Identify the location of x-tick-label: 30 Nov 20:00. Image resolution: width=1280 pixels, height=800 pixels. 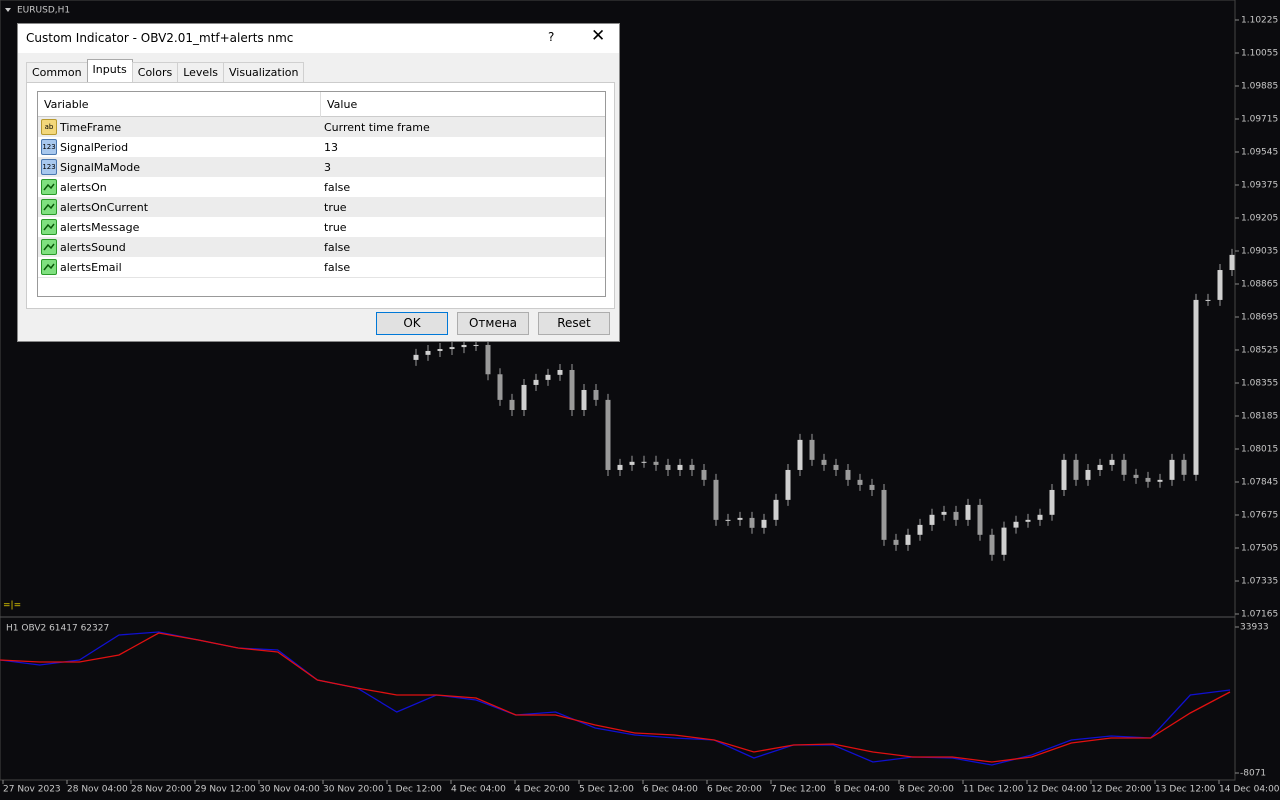
(353, 790).